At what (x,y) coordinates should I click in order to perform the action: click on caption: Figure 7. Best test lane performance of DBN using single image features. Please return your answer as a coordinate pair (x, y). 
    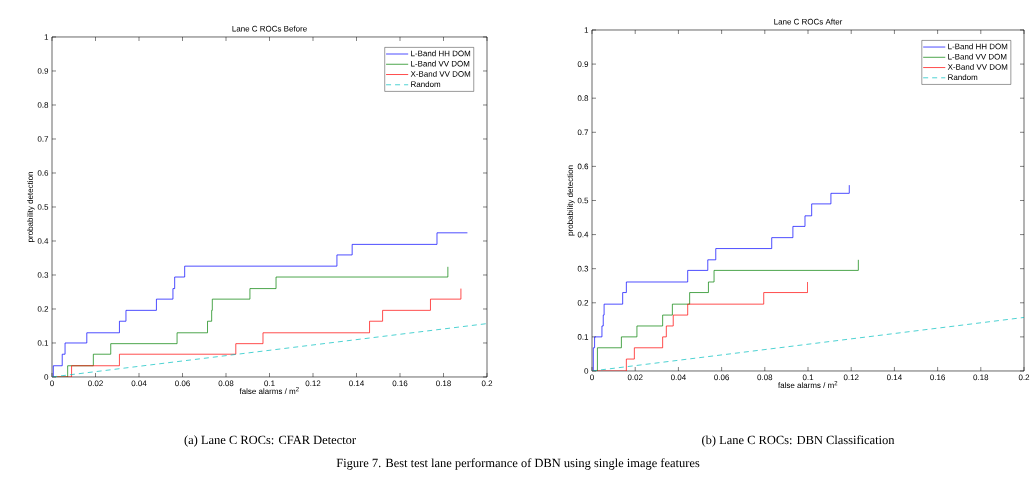
    Looking at the image, I should click on (518, 464).